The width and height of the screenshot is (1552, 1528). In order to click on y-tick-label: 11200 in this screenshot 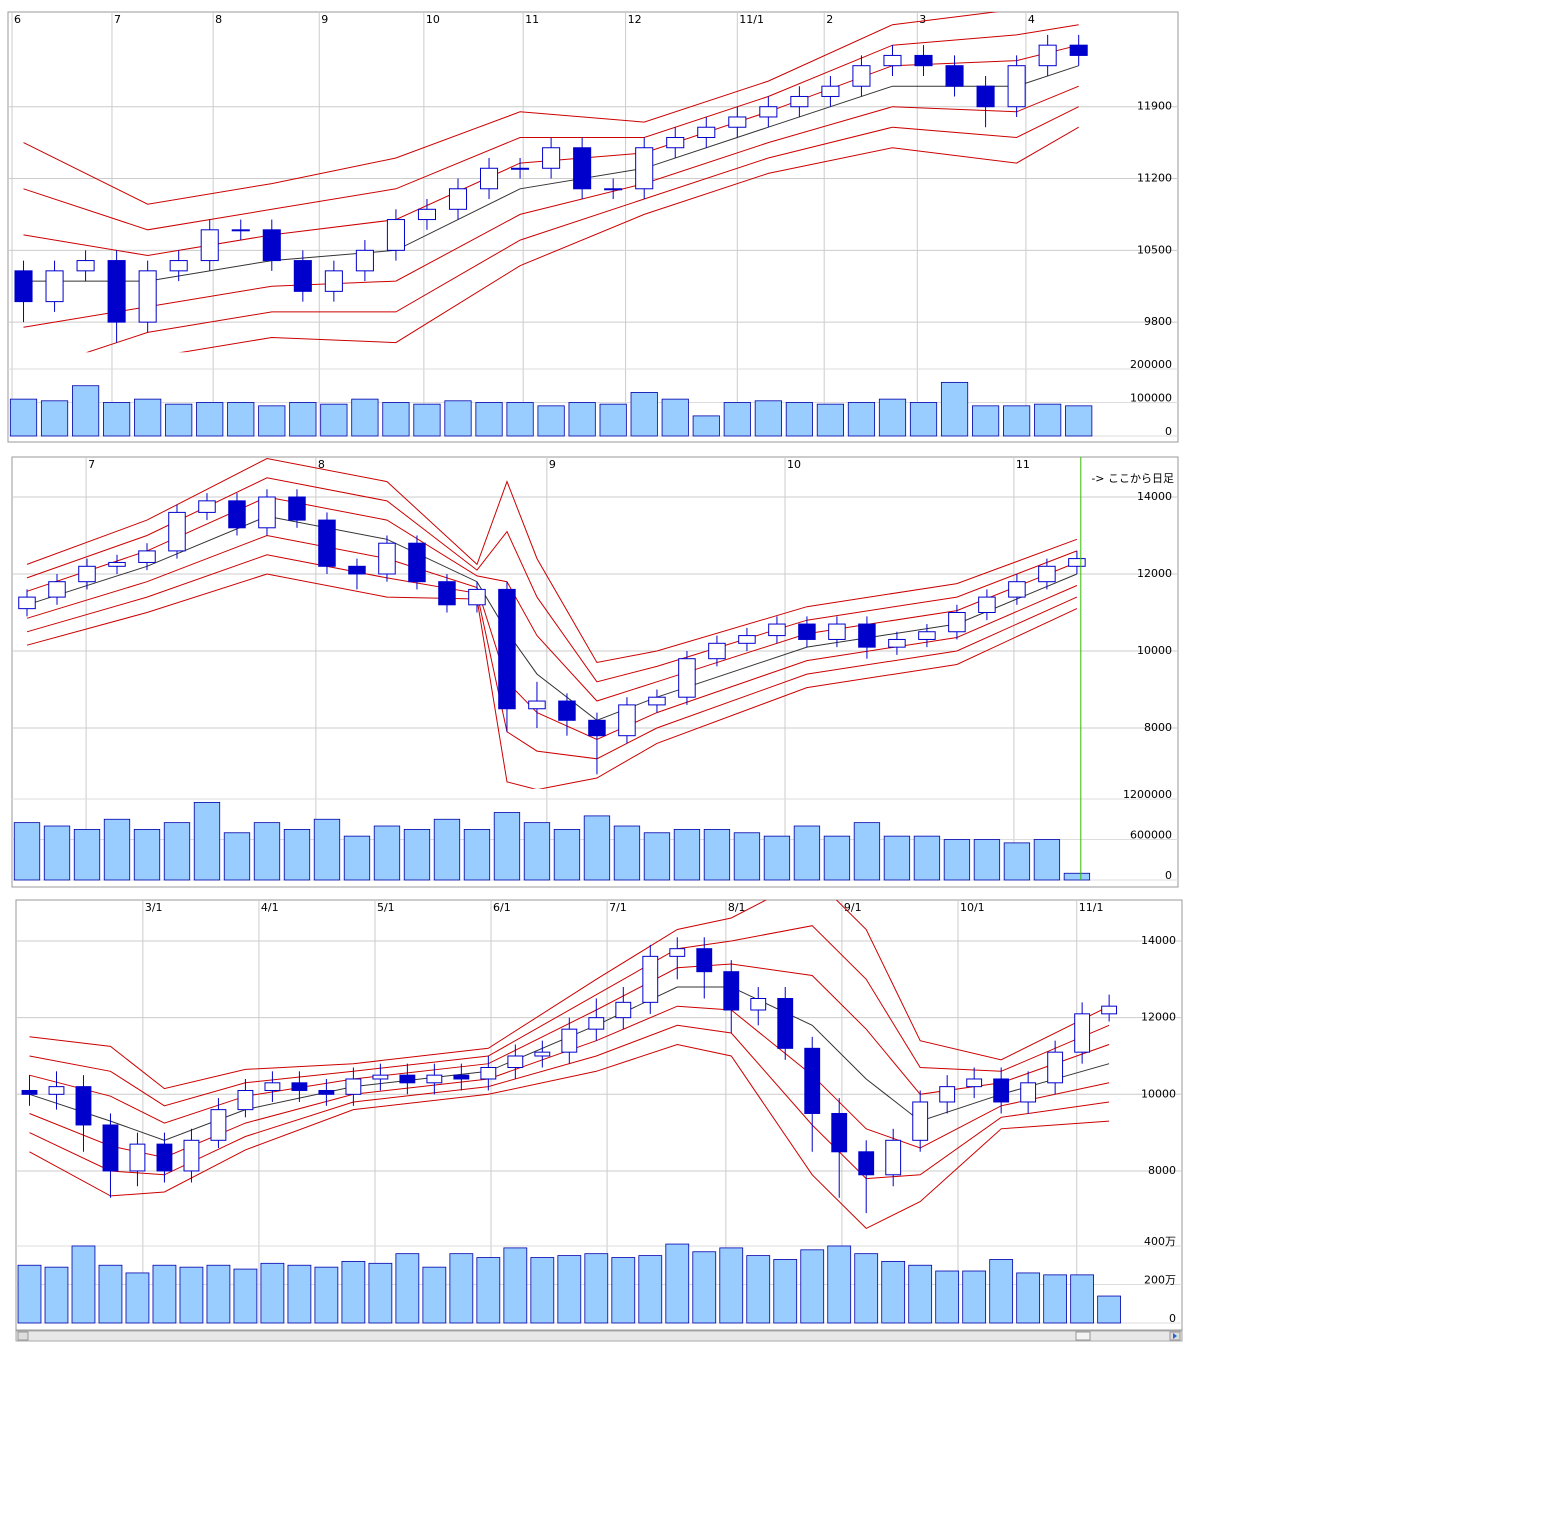, I will do `click(1154, 178)`.